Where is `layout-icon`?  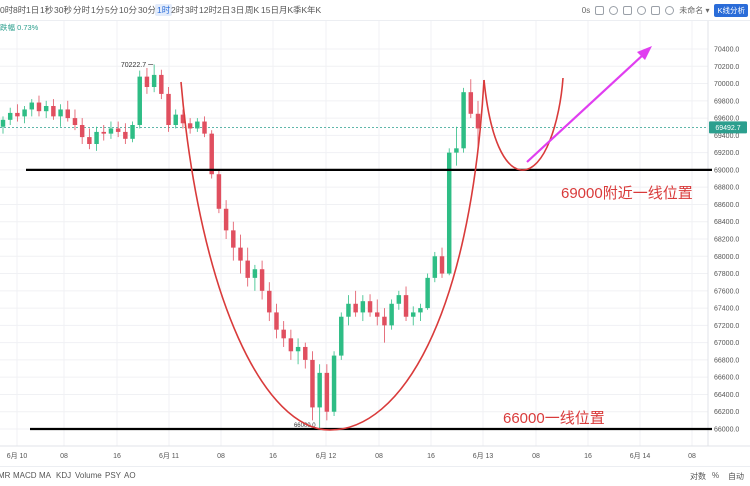
layout-icon is located at coordinates (656, 10).